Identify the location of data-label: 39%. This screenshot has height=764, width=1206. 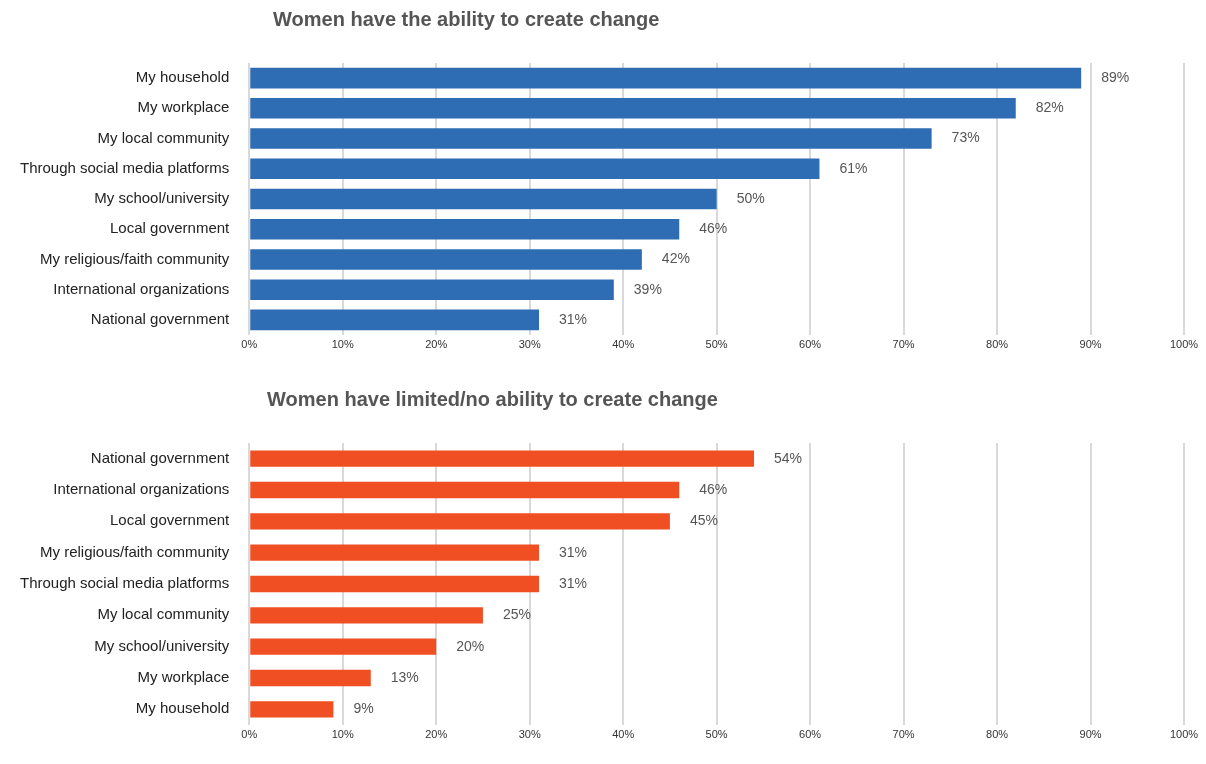
(647, 288).